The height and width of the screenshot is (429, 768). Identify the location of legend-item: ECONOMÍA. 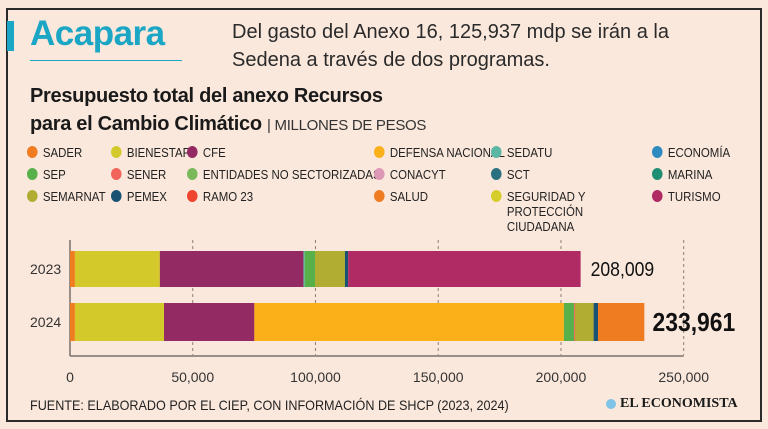
(691, 152).